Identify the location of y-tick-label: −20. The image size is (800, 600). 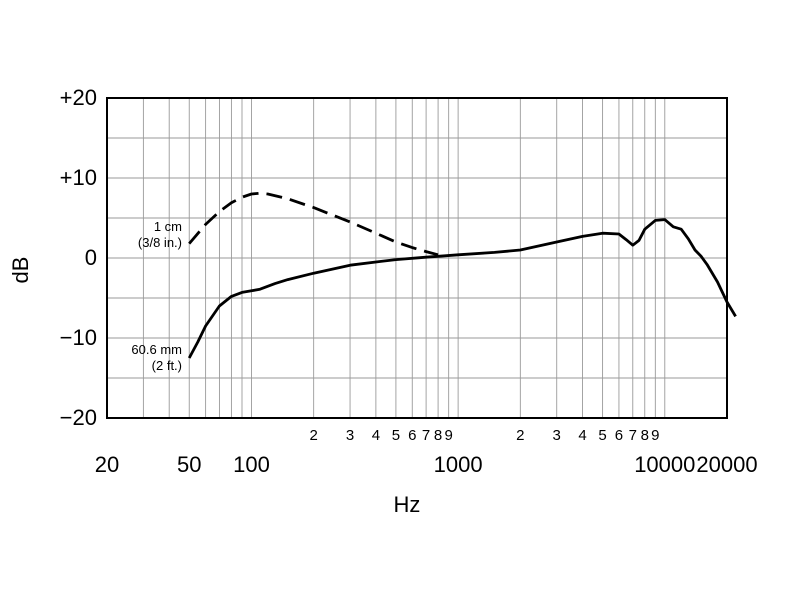
(78, 417).